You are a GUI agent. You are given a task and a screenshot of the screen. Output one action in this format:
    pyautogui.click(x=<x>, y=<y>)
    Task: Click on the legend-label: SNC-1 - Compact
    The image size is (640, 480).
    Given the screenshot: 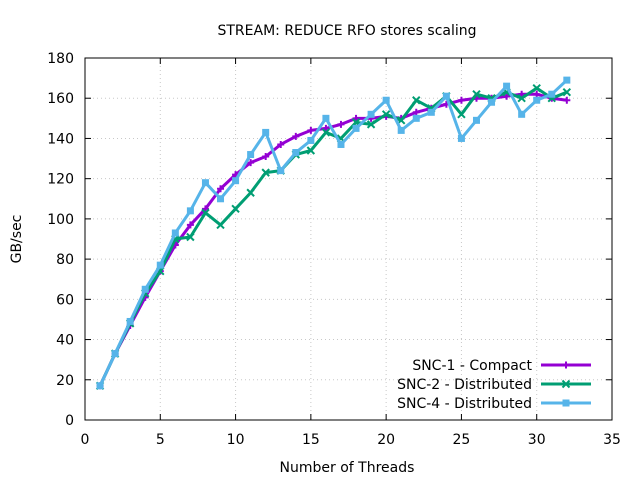 What is the action you would take?
    pyautogui.click(x=472, y=366)
    